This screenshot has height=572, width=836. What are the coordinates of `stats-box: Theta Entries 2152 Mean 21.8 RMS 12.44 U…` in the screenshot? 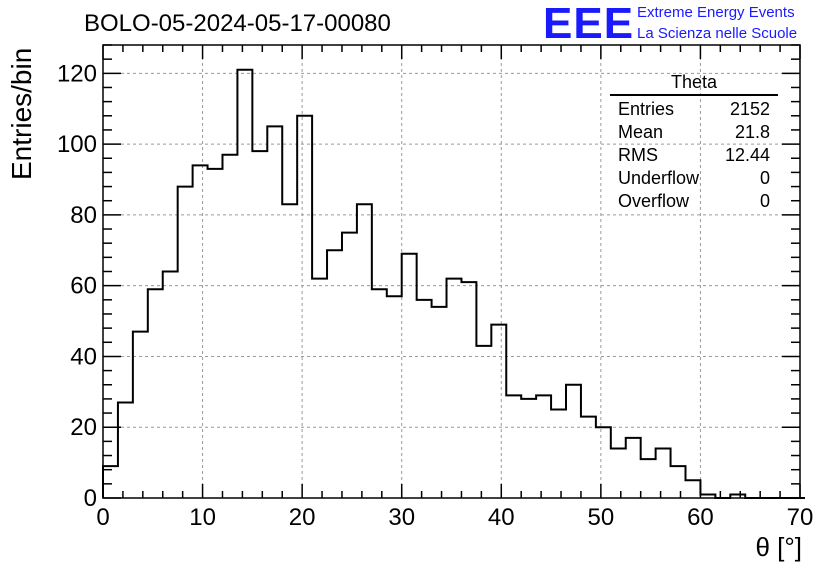 It's located at (694, 142).